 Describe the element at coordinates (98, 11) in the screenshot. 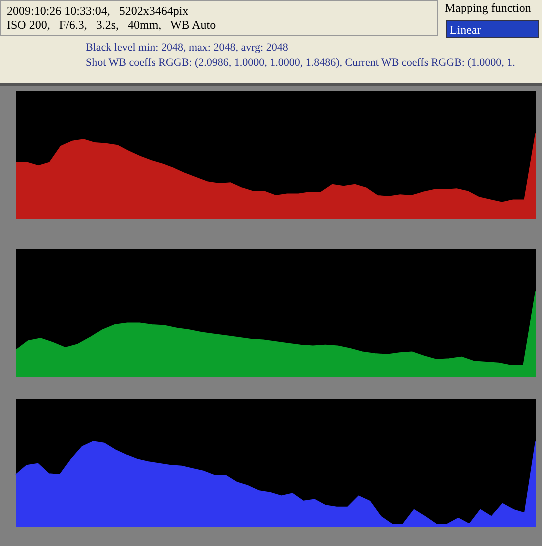

I see `text: 2009:10:26 10:33:04, 5202x3464pix` at that location.